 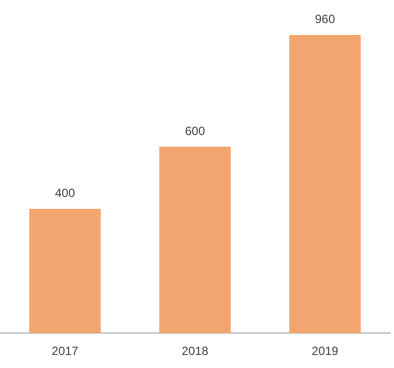 What do you see at coordinates (195, 131) in the screenshot?
I see `data-label: 600` at bounding box center [195, 131].